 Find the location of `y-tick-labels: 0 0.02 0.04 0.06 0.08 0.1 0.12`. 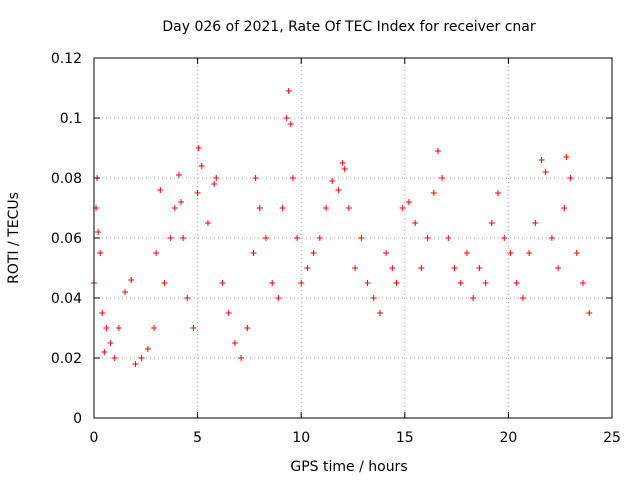

y-tick-labels: 0 0.02 0.04 0.06 0.08 0.1 0.12 is located at coordinates (66, 239).